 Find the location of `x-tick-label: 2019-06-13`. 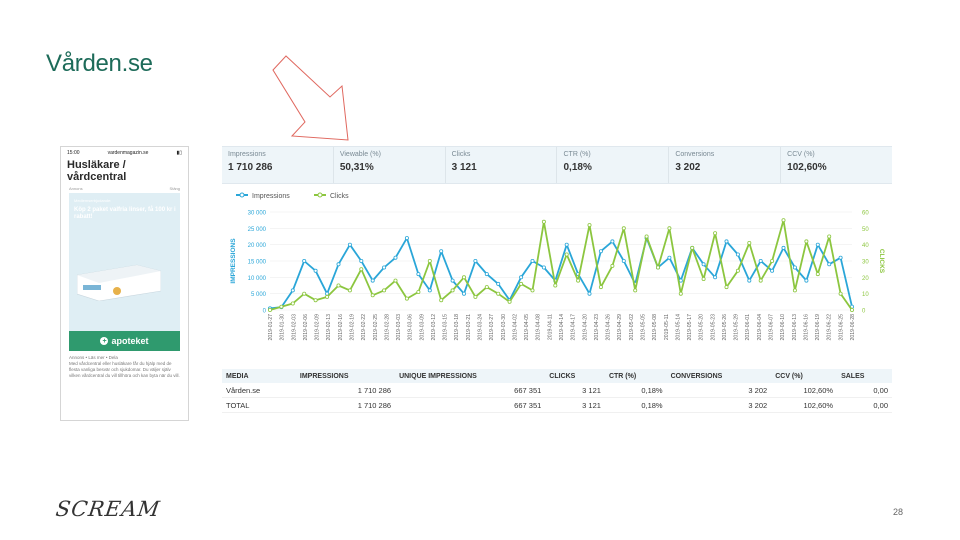

x-tick-label: 2019-06-13 is located at coordinates (795, 327).